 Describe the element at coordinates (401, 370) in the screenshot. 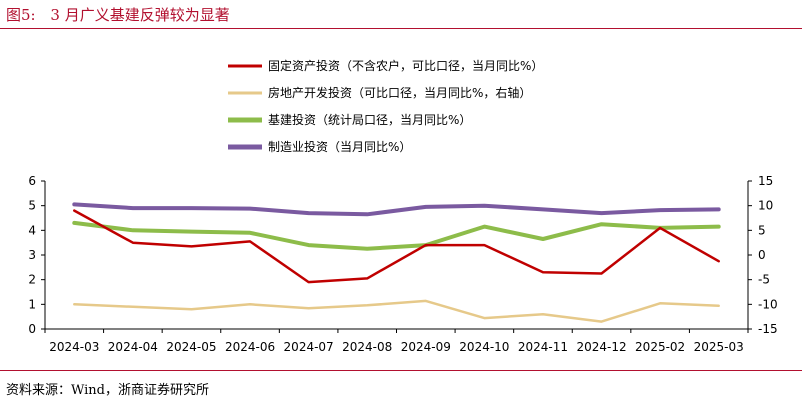

I see `source-rule` at that location.